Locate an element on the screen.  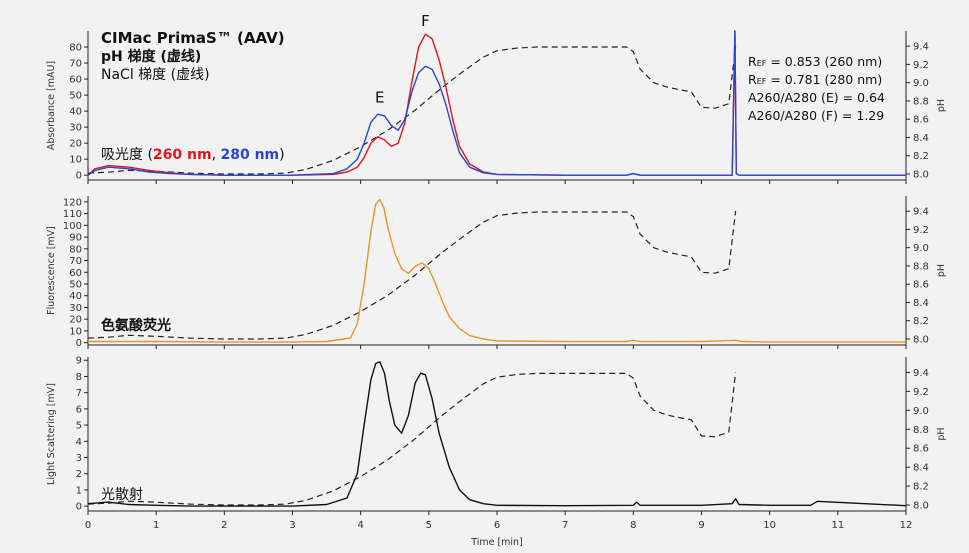
y-tick-label: 110 is located at coordinates (72, 214).